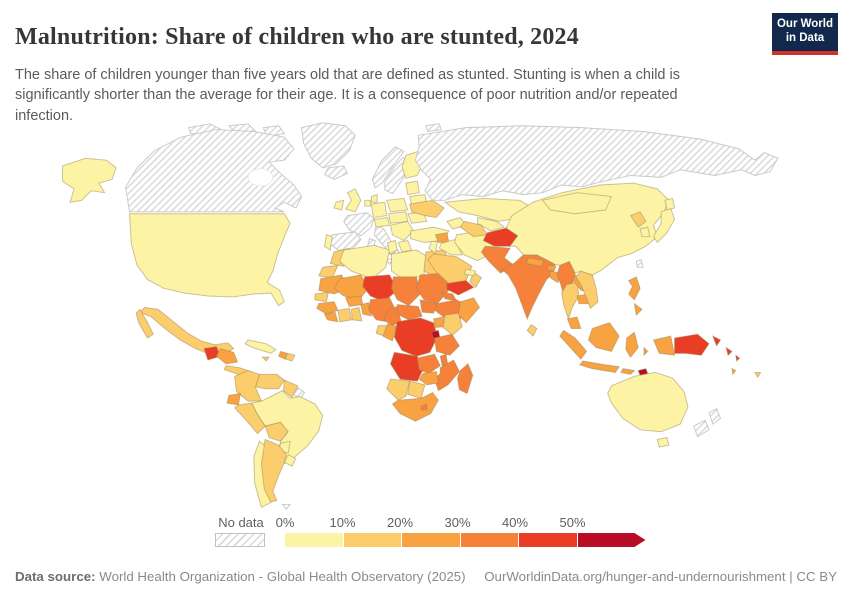 Image resolution: width=850 pixels, height=600 pixels. Describe the element at coordinates (535, 262) in the screenshot. I see `country-nepal` at that location.